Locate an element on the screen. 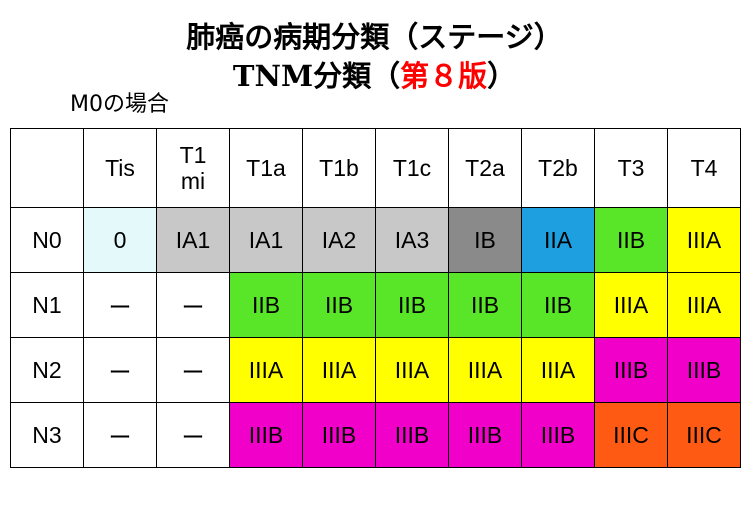  edition-label: 第８版 is located at coordinates (444, 76).